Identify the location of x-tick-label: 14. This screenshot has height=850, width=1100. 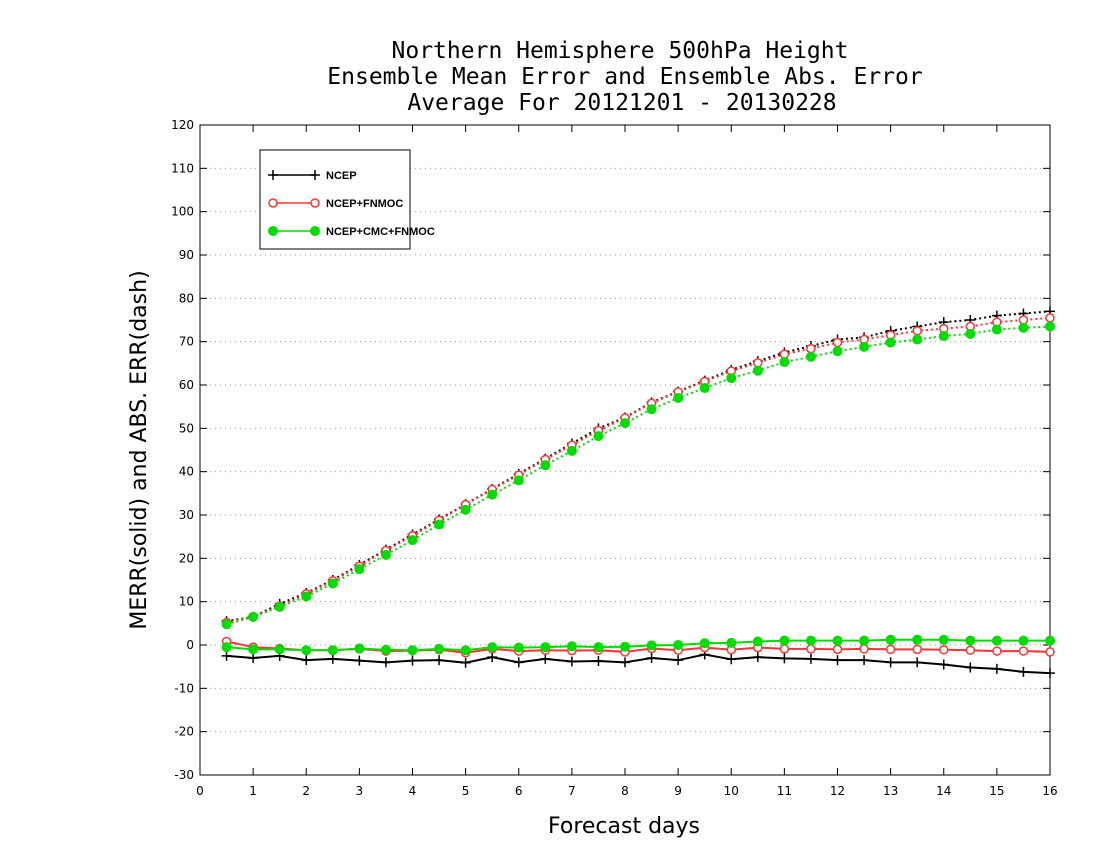
(943, 791).